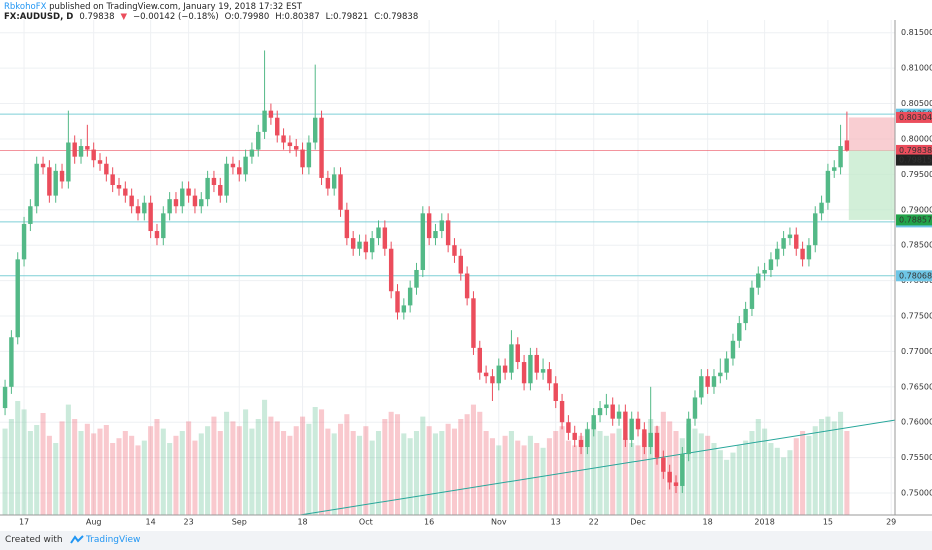 The height and width of the screenshot is (550, 932). I want to click on y-tick-label: 0.75000, so click(916, 493).